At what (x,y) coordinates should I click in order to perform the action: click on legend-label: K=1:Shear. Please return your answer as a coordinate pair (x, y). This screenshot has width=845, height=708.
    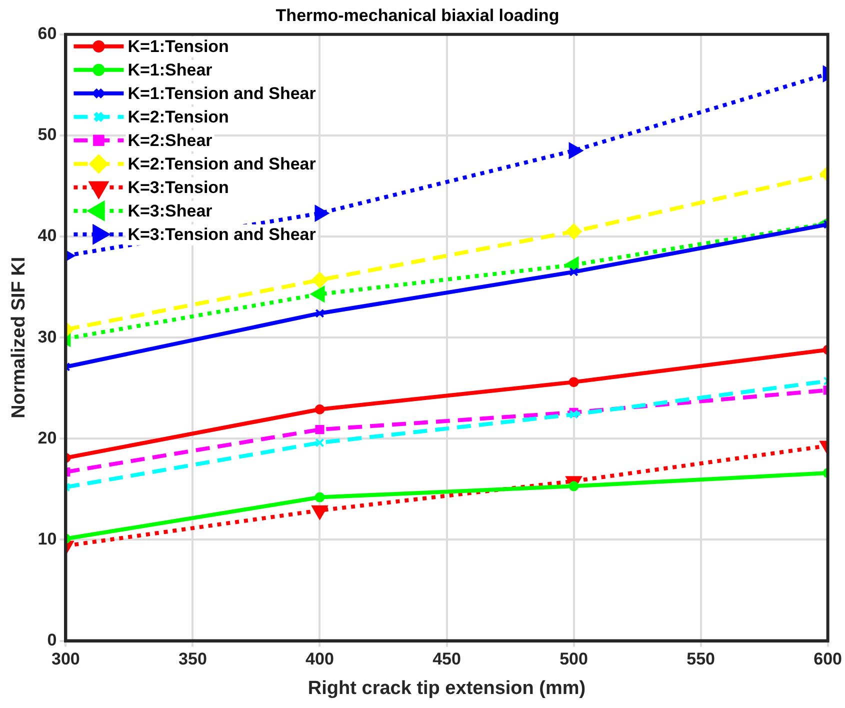
    Looking at the image, I should click on (170, 70).